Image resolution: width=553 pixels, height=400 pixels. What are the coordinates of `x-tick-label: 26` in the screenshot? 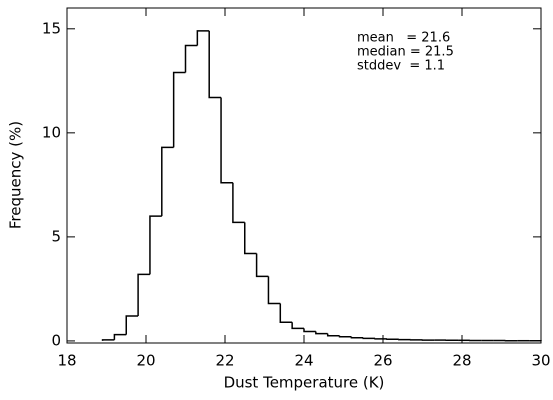 It's located at (382, 361).